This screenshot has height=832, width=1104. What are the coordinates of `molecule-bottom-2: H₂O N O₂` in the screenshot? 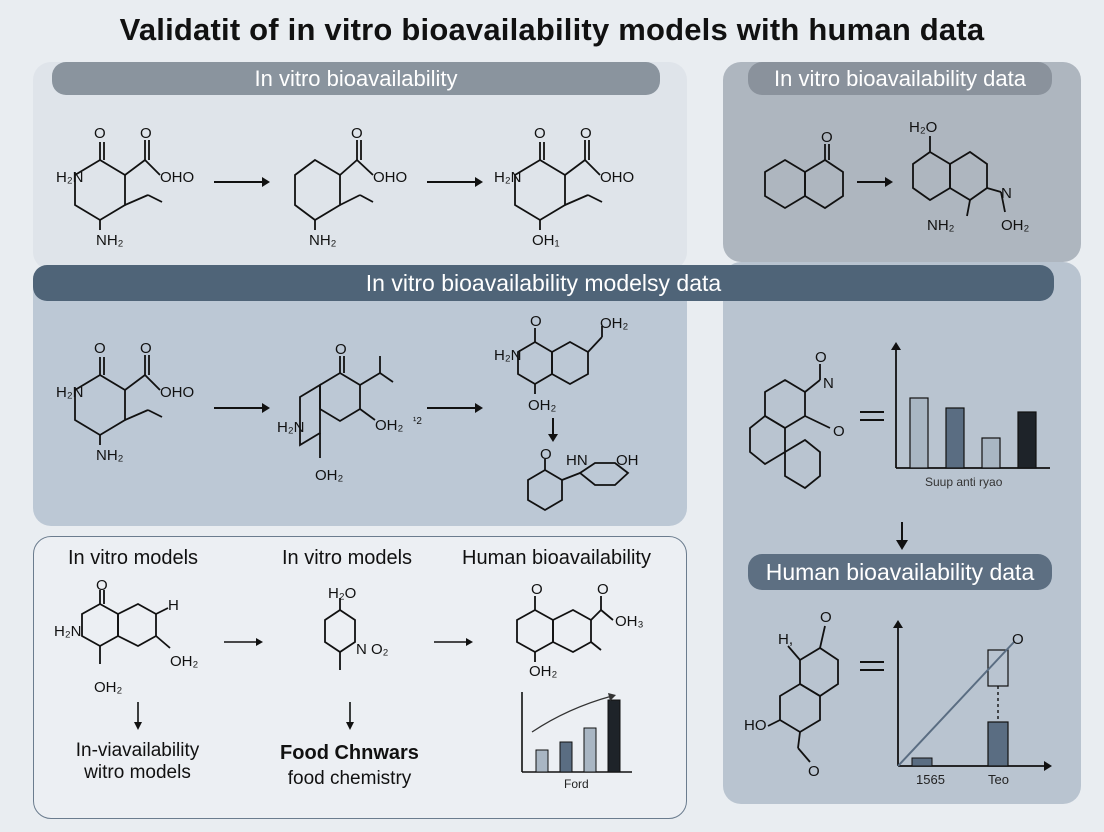 It's located at (356, 627).